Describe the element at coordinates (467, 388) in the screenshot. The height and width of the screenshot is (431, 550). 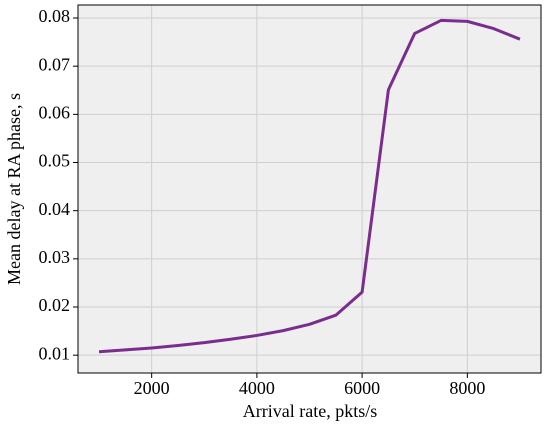
I see `x-tick-label: 8000` at that location.